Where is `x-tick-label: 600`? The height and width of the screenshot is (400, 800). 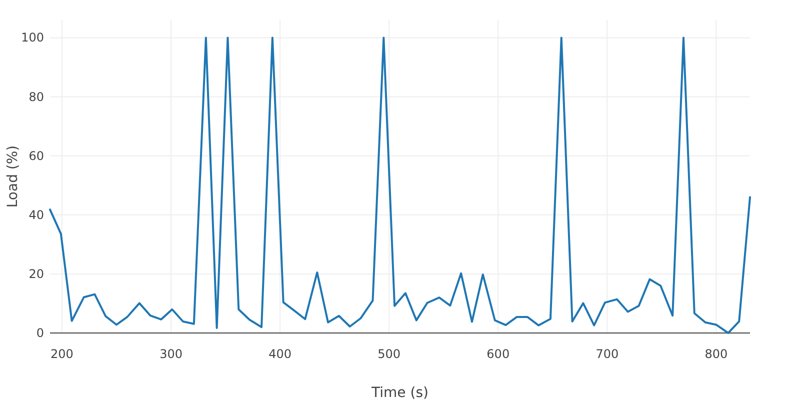
x-tick-label: 600 is located at coordinates (498, 354).